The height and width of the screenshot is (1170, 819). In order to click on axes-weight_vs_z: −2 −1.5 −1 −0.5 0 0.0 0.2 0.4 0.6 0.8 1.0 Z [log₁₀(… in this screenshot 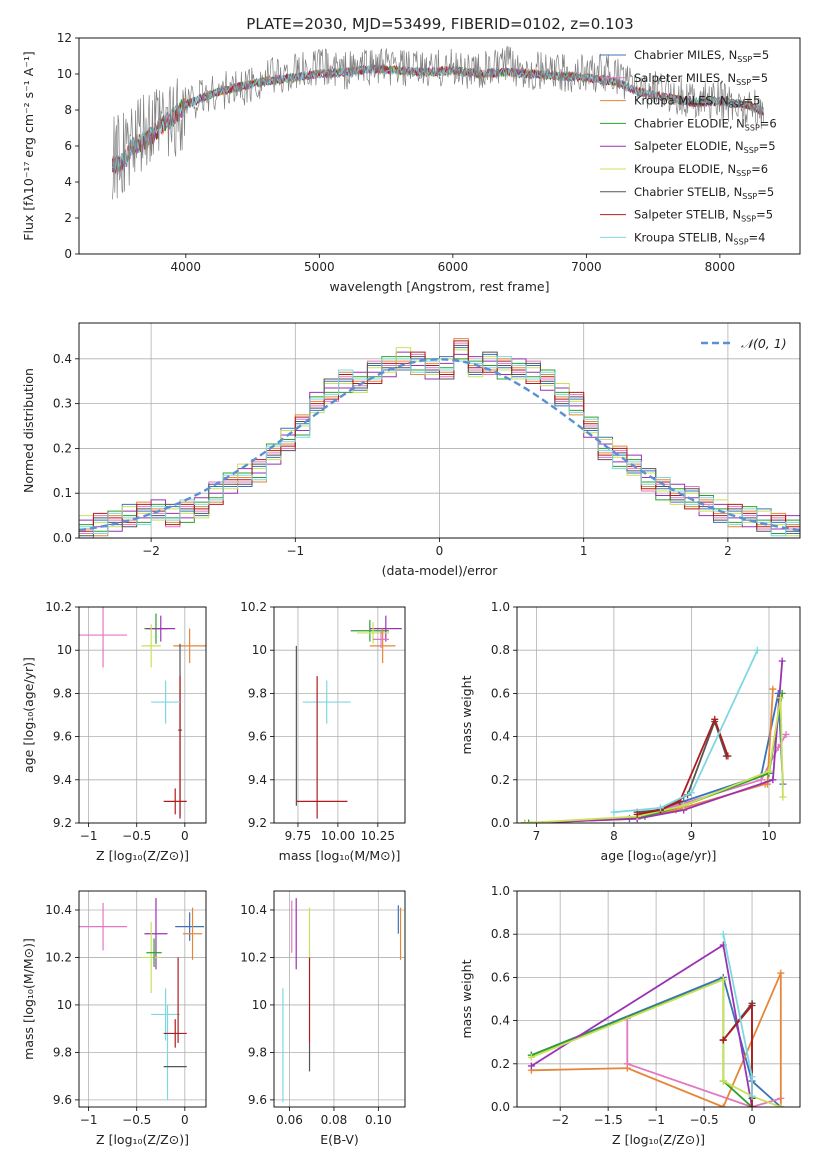, I will do `click(630, 1015)`.